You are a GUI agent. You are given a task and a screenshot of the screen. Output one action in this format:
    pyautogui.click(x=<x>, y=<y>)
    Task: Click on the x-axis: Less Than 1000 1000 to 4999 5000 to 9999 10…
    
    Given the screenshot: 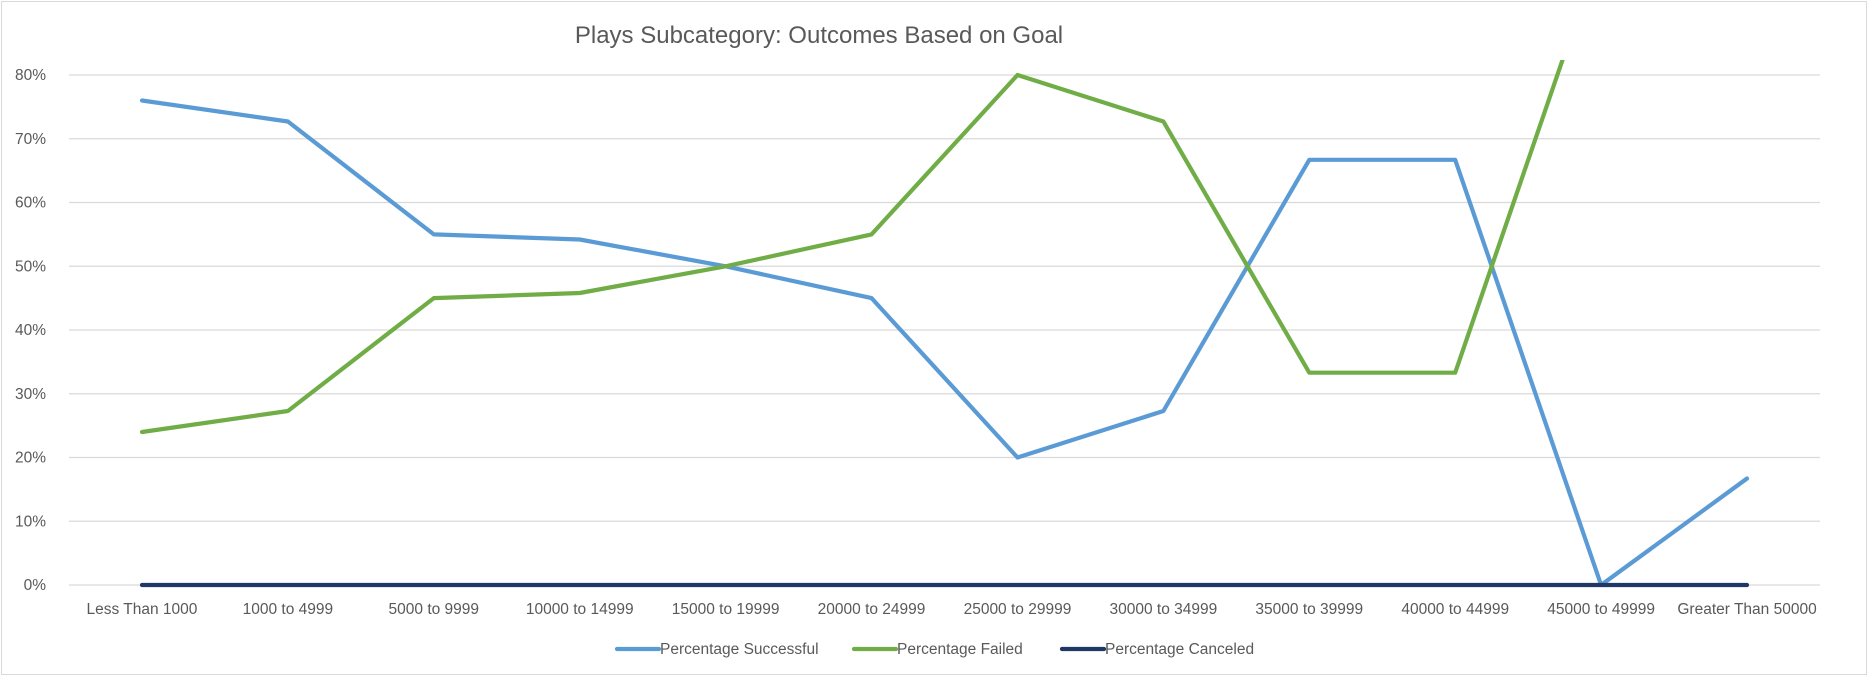 What is the action you would take?
    pyautogui.click(x=952, y=609)
    